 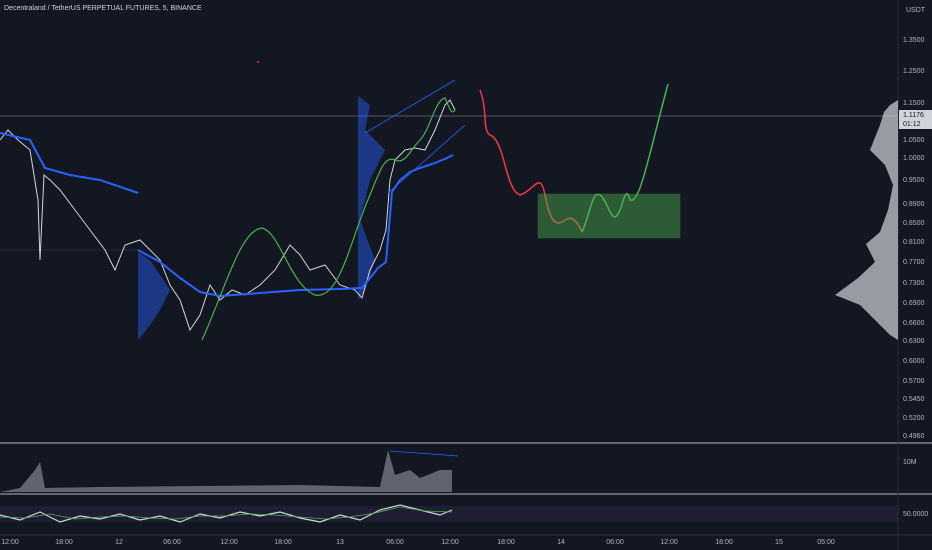 I want to click on projection-up, so click(x=625, y=158).